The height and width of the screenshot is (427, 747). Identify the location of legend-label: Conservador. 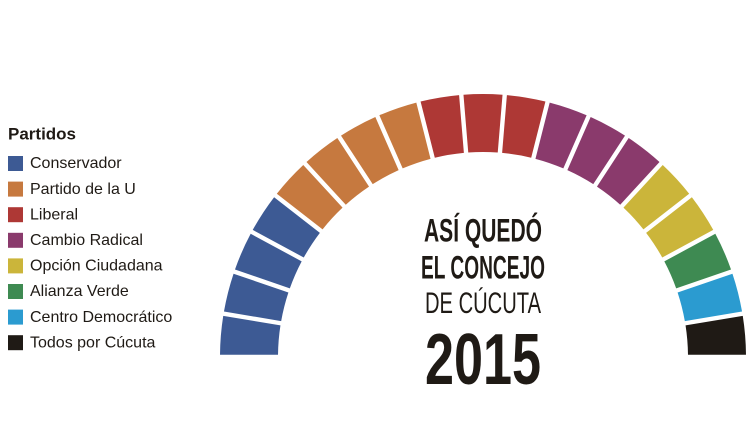
(76, 163).